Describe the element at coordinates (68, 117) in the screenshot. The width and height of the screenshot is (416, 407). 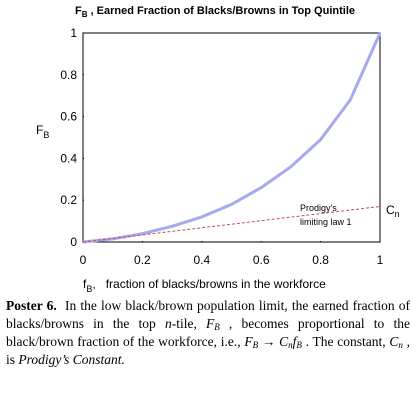
I see `y-tick-label: 0.6` at that location.